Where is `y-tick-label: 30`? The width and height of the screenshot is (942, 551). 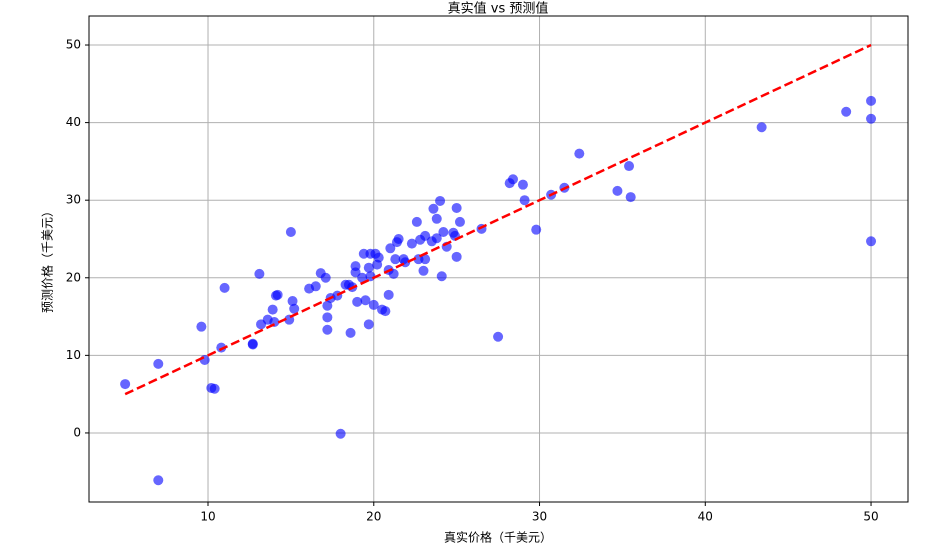 y-tick-label: 30 is located at coordinates (73, 200).